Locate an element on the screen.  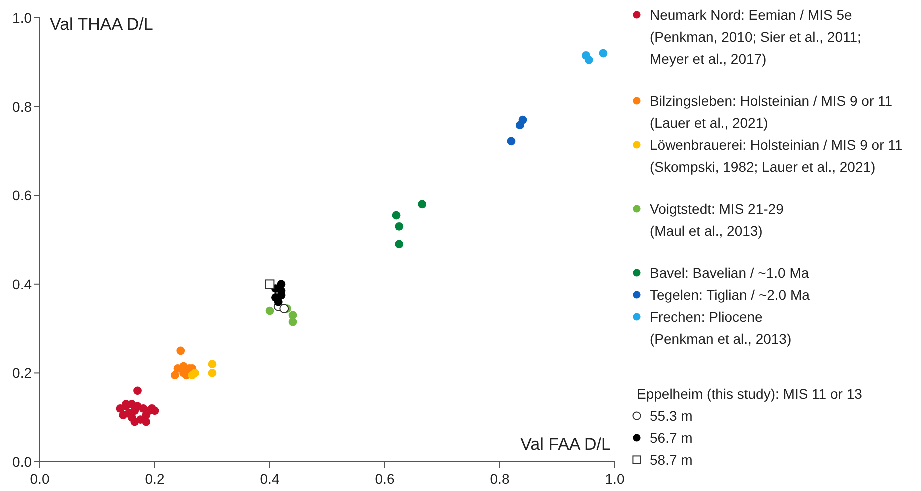
x-tick-label: 0.6 is located at coordinates (385, 479).